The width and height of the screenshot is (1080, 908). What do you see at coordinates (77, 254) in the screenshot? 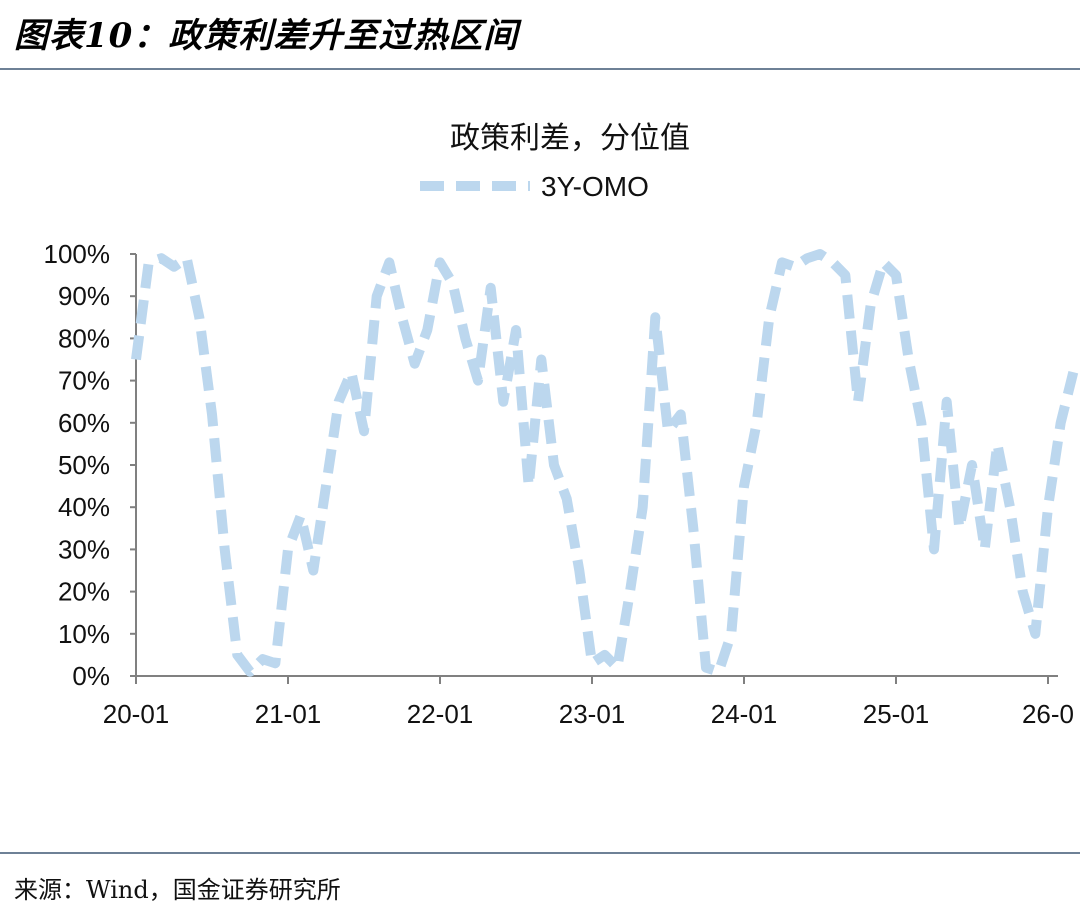
I see `y-tick-label: 100%` at bounding box center [77, 254].